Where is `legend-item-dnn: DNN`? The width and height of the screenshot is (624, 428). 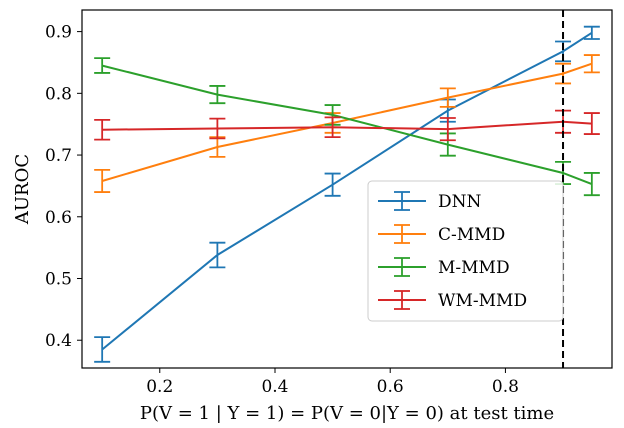
legend-item-dnn: DNN is located at coordinates (430, 201).